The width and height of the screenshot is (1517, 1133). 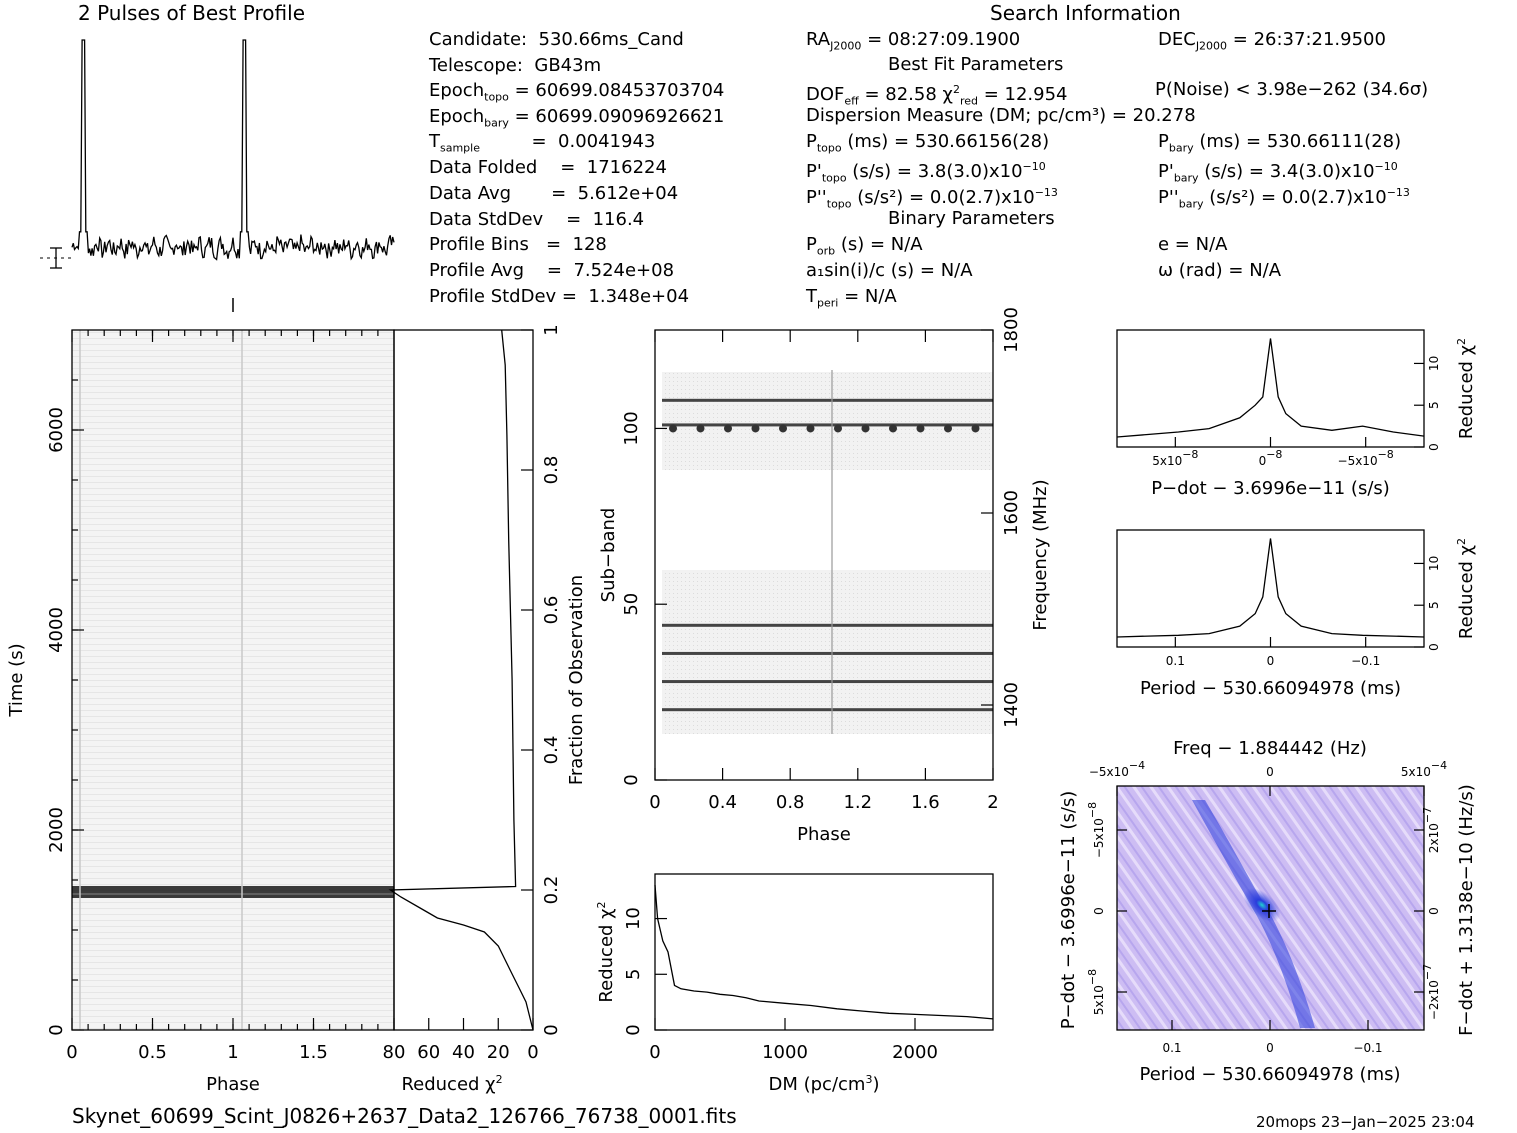 I want to click on tick-label: 0.2, so click(x=551, y=890).